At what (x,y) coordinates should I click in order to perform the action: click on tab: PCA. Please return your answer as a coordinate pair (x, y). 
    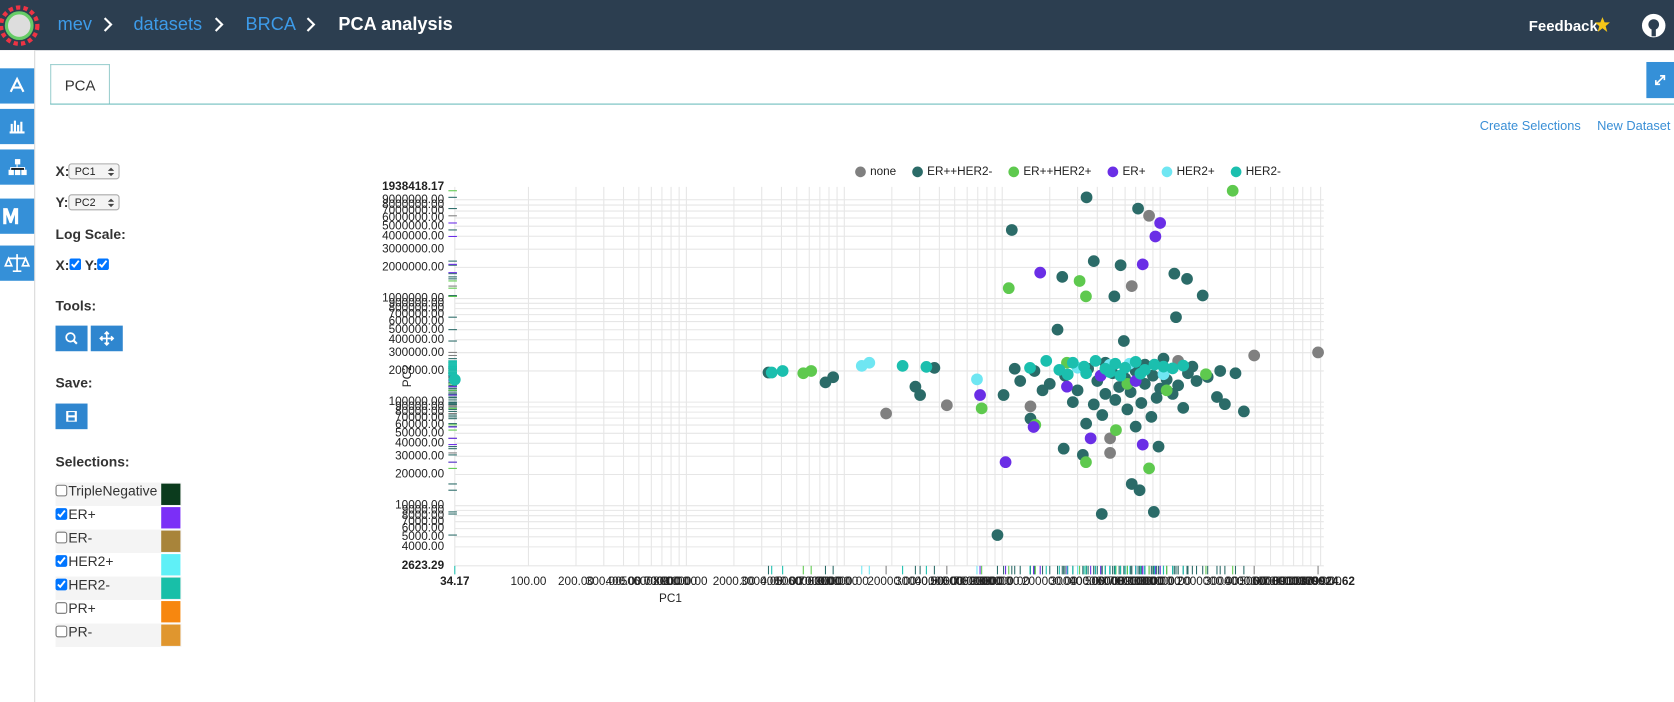
    Looking at the image, I should click on (80, 84).